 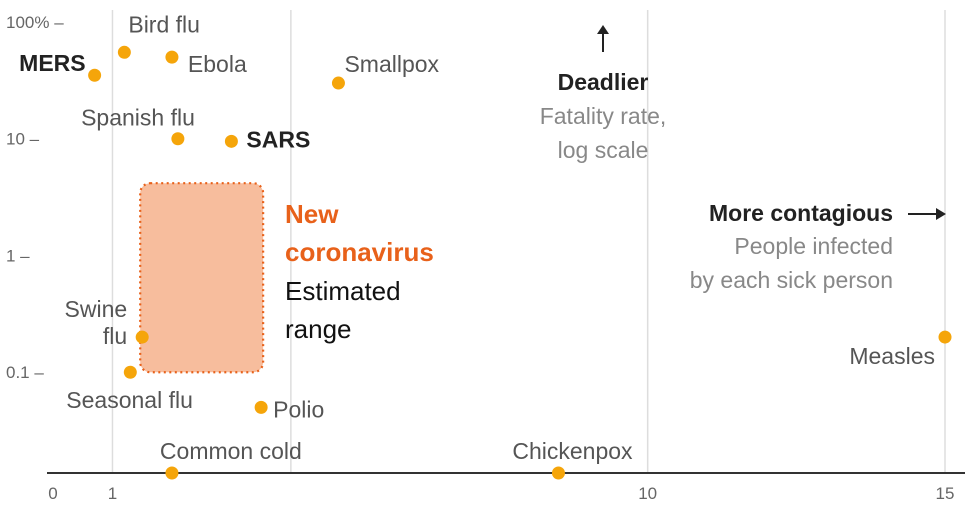 What do you see at coordinates (338, 83) in the screenshot?
I see `point-smallpox` at bounding box center [338, 83].